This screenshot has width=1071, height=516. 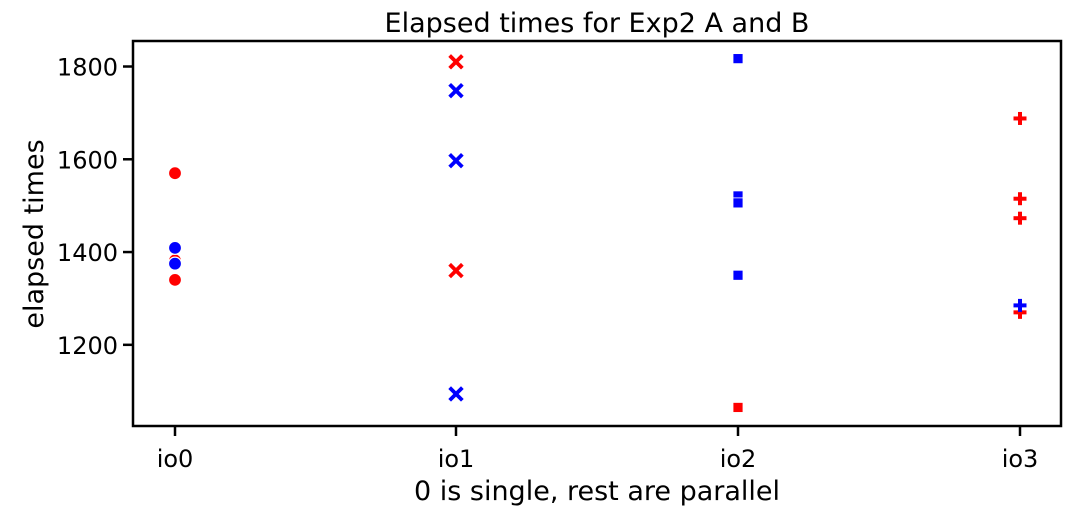 I want to click on y-tick-label: 1400, so click(x=87, y=253).